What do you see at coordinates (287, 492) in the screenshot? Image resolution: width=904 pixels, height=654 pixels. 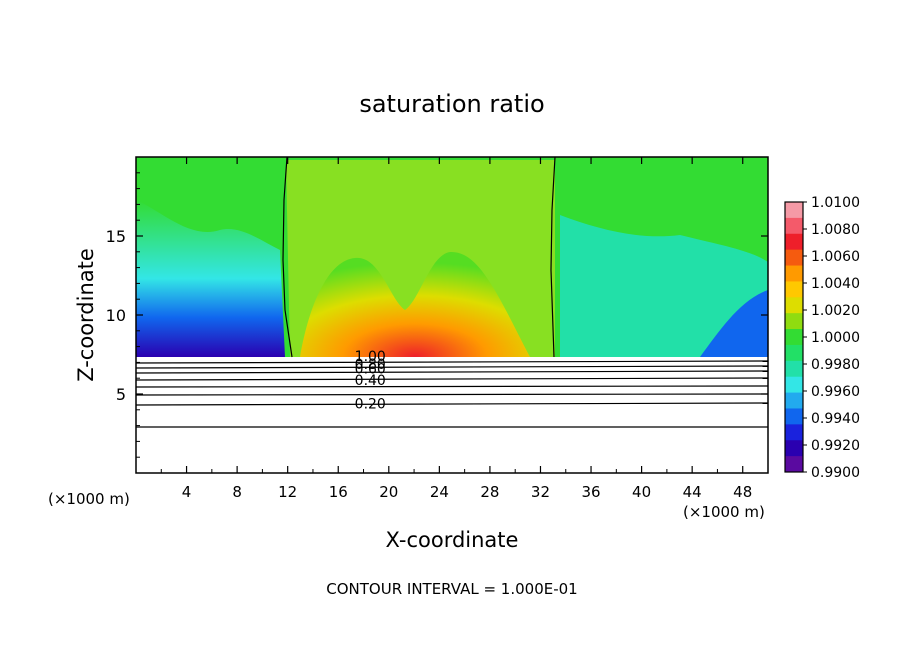 I see `x-tick-label: 12` at bounding box center [287, 492].